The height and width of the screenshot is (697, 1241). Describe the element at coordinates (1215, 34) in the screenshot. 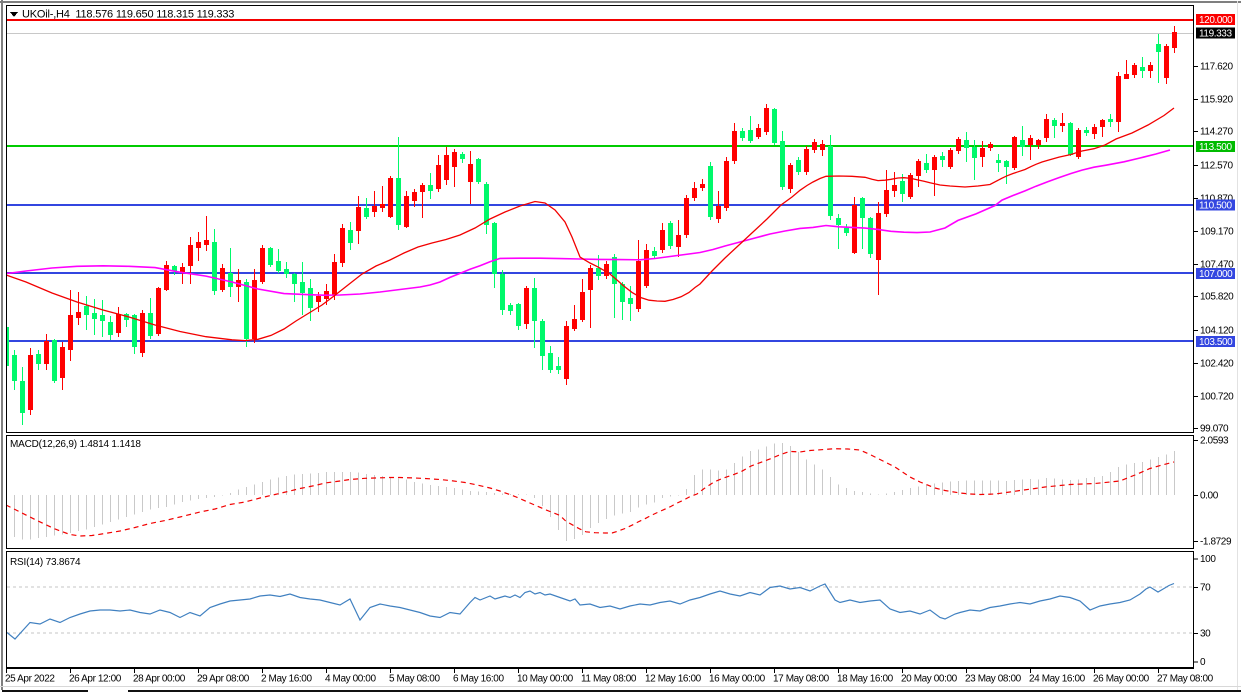

I see `svg-text: 119.333` at that location.